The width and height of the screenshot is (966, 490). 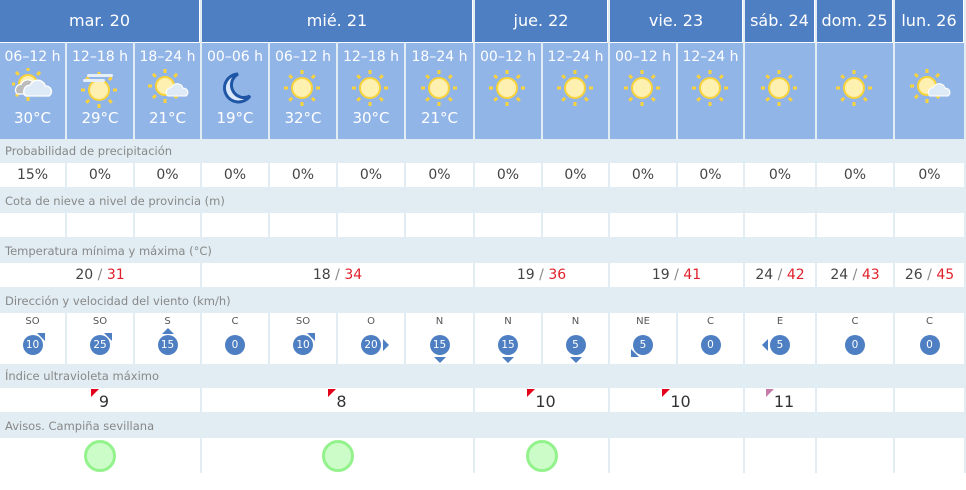 I want to click on wind-speed: 0, so click(x=929, y=345).